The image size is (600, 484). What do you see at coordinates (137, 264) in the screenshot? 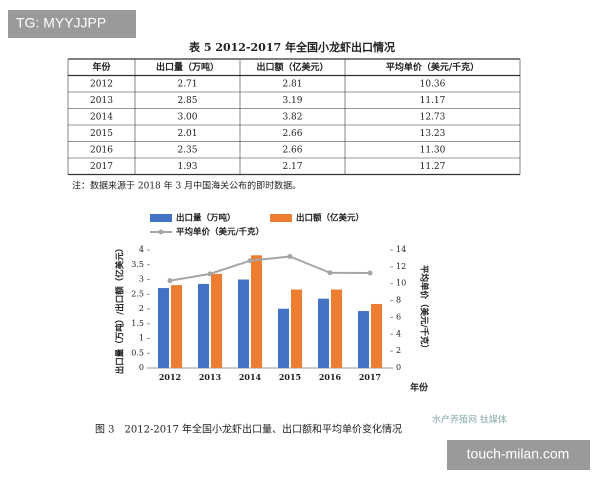
I see `y-tick-label: 3.5` at bounding box center [137, 264].